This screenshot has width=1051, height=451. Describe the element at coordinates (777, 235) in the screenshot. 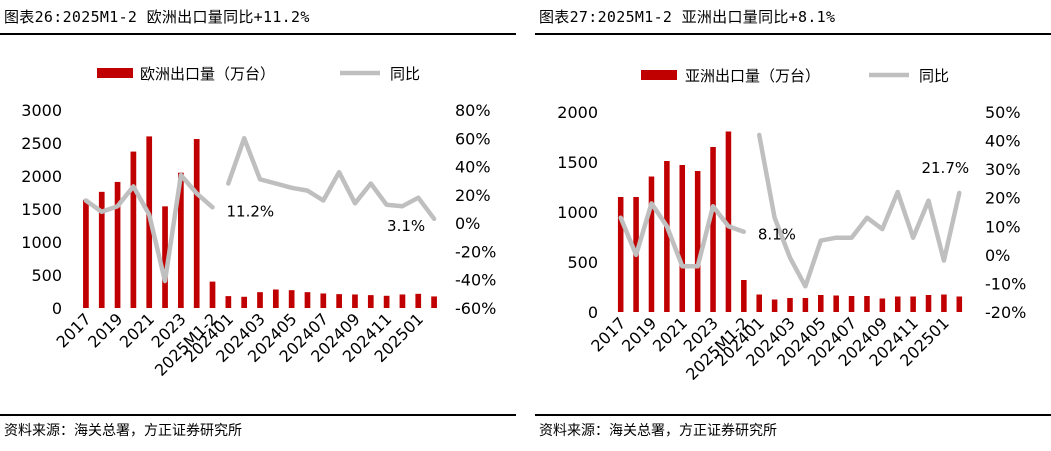

I see `data-label: 8.1%` at that location.